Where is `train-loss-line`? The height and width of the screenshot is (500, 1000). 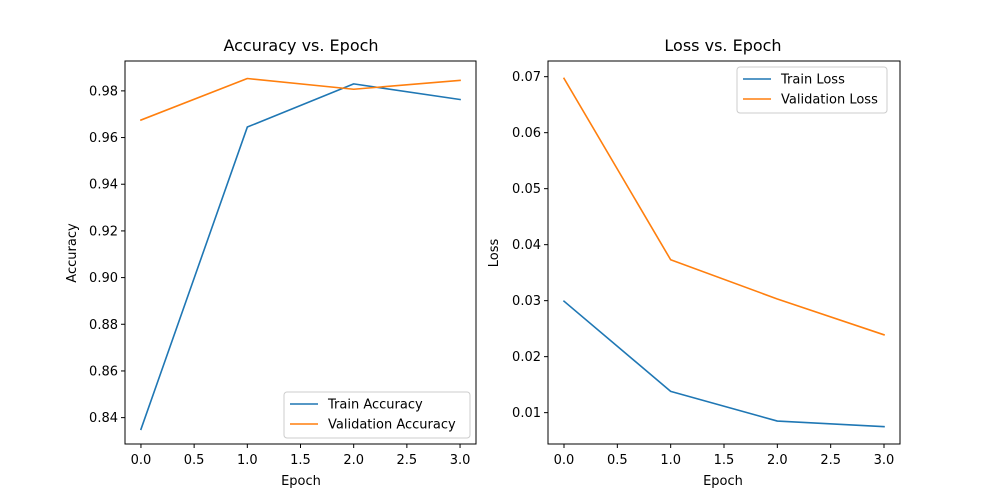
train-loss-line is located at coordinates (723, 364).